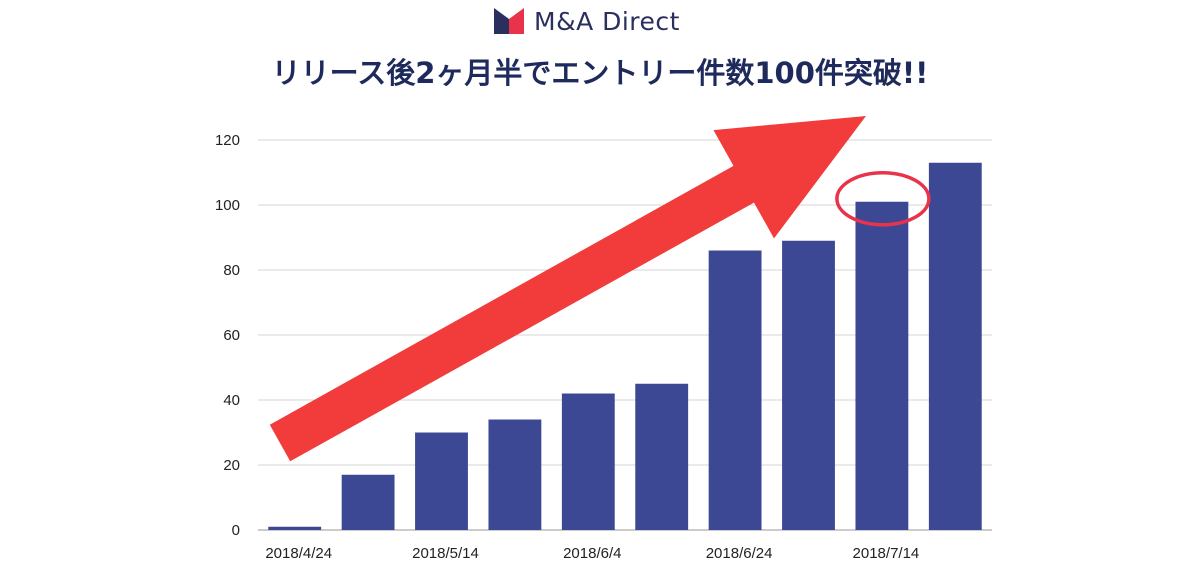 The image size is (1200, 584). What do you see at coordinates (227, 205) in the screenshot?
I see `y-tick-label: 100` at bounding box center [227, 205].